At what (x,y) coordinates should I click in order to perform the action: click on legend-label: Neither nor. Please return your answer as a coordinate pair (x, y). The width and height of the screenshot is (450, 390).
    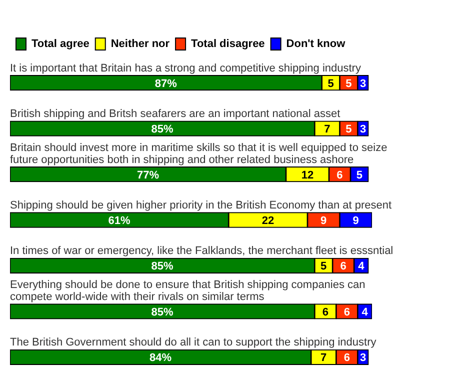
    Looking at the image, I should click on (140, 44).